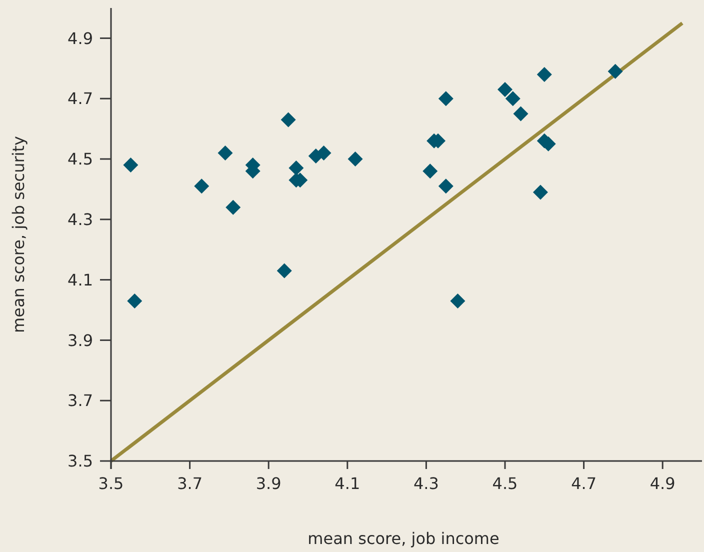 The height and width of the screenshot is (552, 704). What do you see at coordinates (426, 483) in the screenshot?
I see `x-tick-label: 4.3` at bounding box center [426, 483].